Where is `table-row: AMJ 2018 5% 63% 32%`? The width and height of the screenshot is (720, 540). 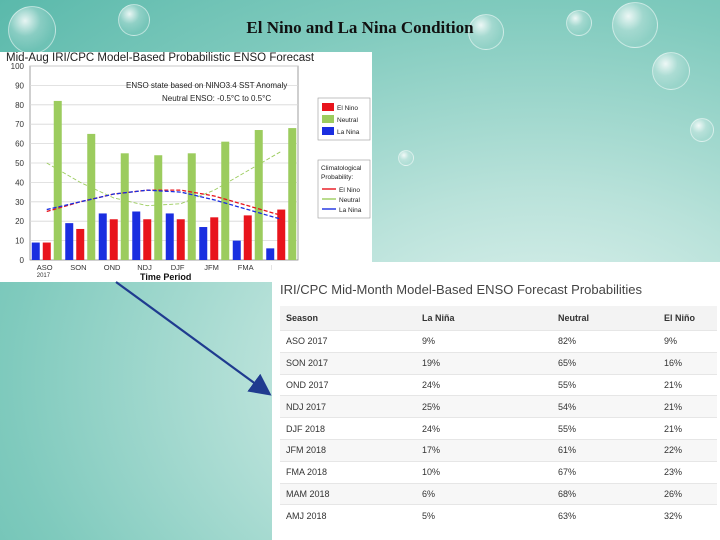 table-row: AMJ 2018 5% 63% 32% is located at coordinates (498, 515).